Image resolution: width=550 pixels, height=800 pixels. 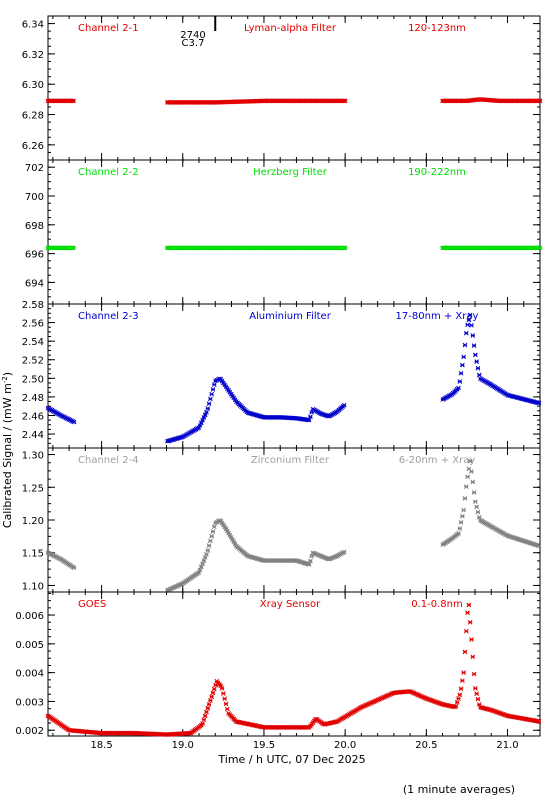 I want to click on panel-band-label: 6-20nm + Xray, so click(x=437, y=460).